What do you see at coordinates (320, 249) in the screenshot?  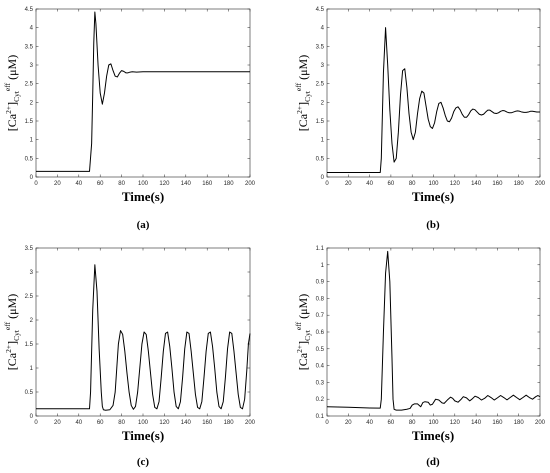 I see `y-tick-label: 1.1` at bounding box center [320, 249].